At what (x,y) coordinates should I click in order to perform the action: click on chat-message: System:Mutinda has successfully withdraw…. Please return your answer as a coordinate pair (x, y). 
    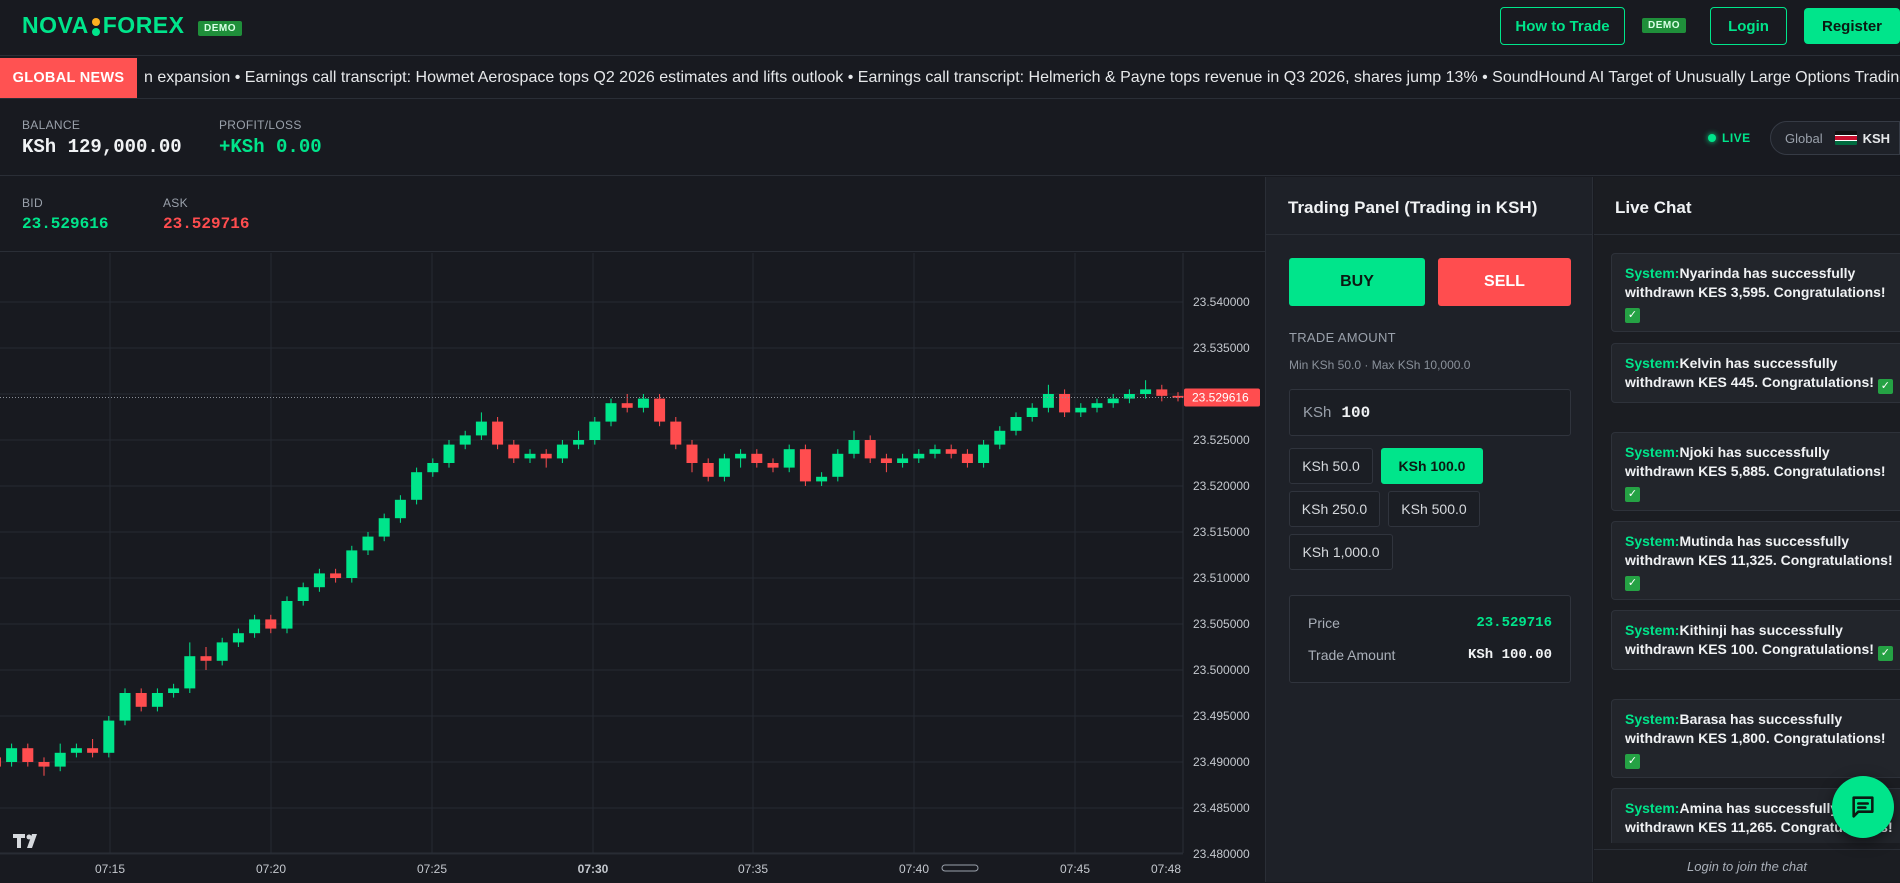
    Looking at the image, I should click on (1755, 560).